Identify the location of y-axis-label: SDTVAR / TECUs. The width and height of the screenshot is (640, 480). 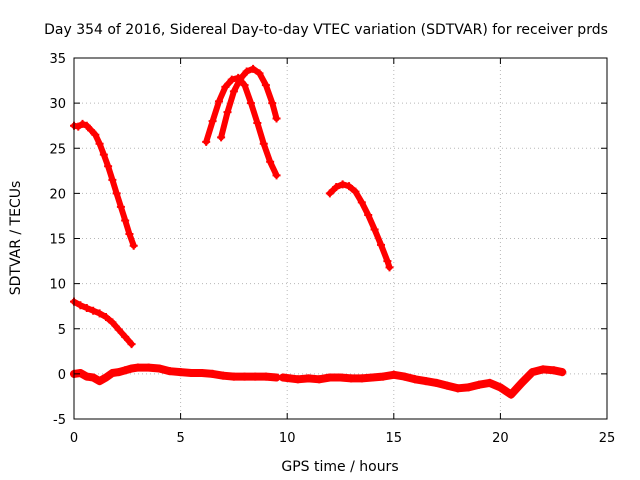
(16, 238).